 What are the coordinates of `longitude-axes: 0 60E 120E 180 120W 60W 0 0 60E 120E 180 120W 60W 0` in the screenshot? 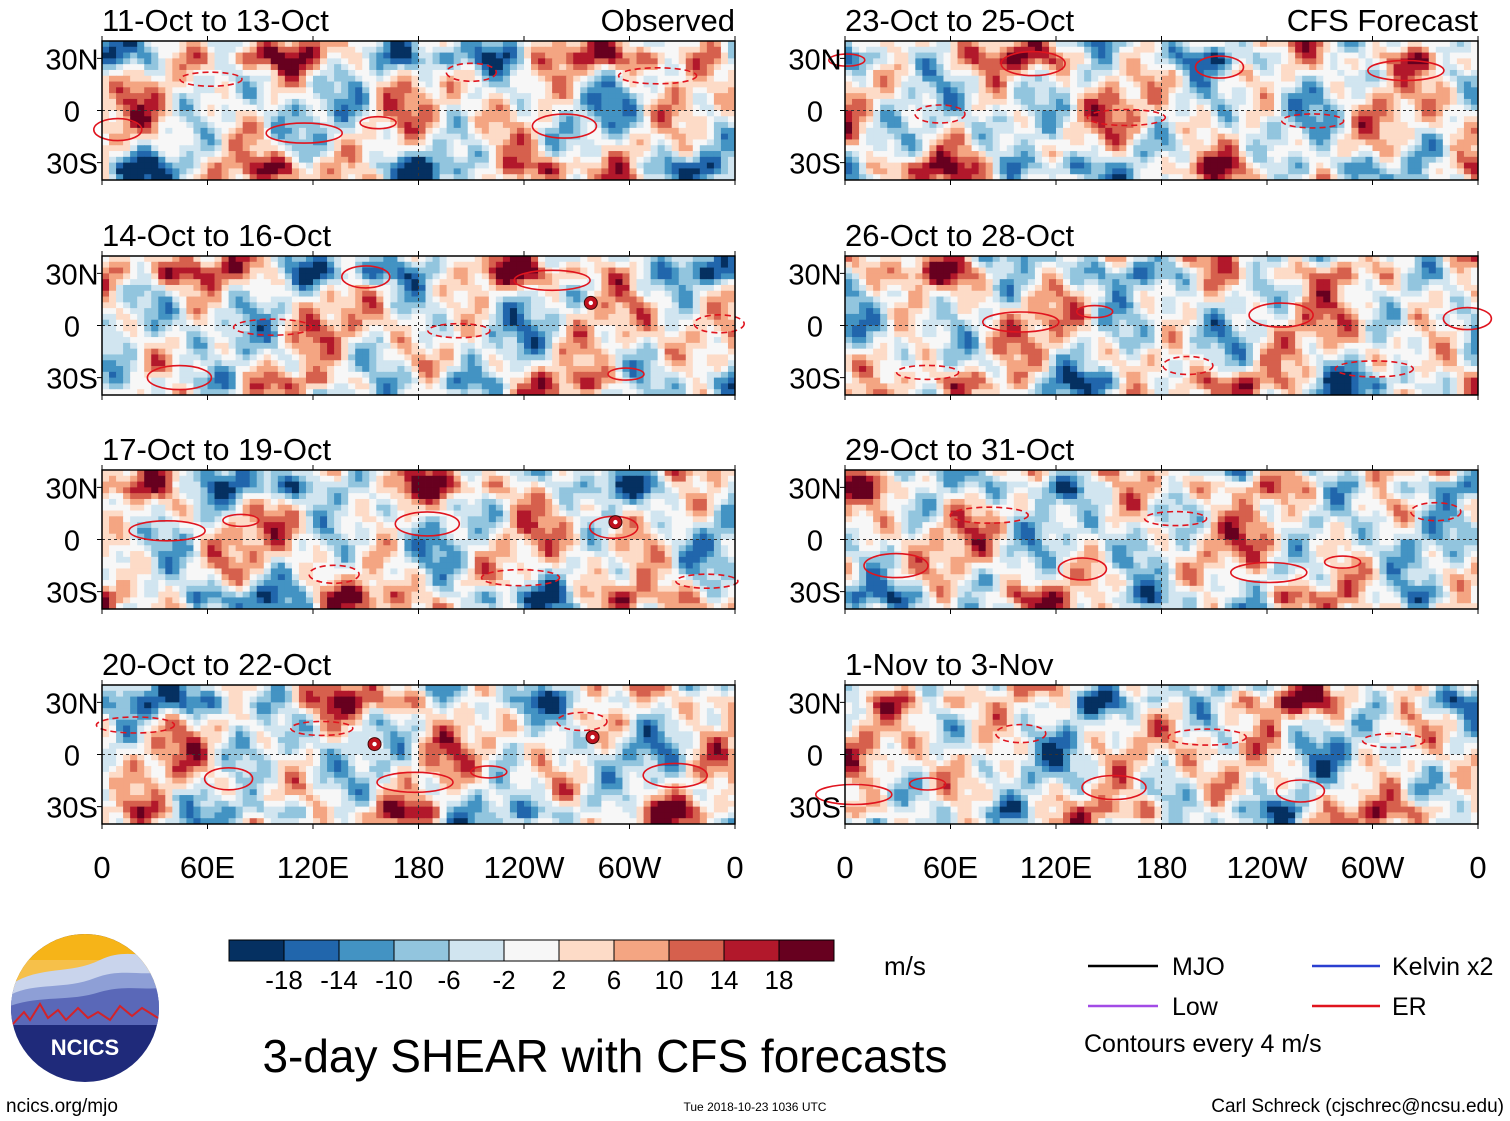 It's located at (789, 867).